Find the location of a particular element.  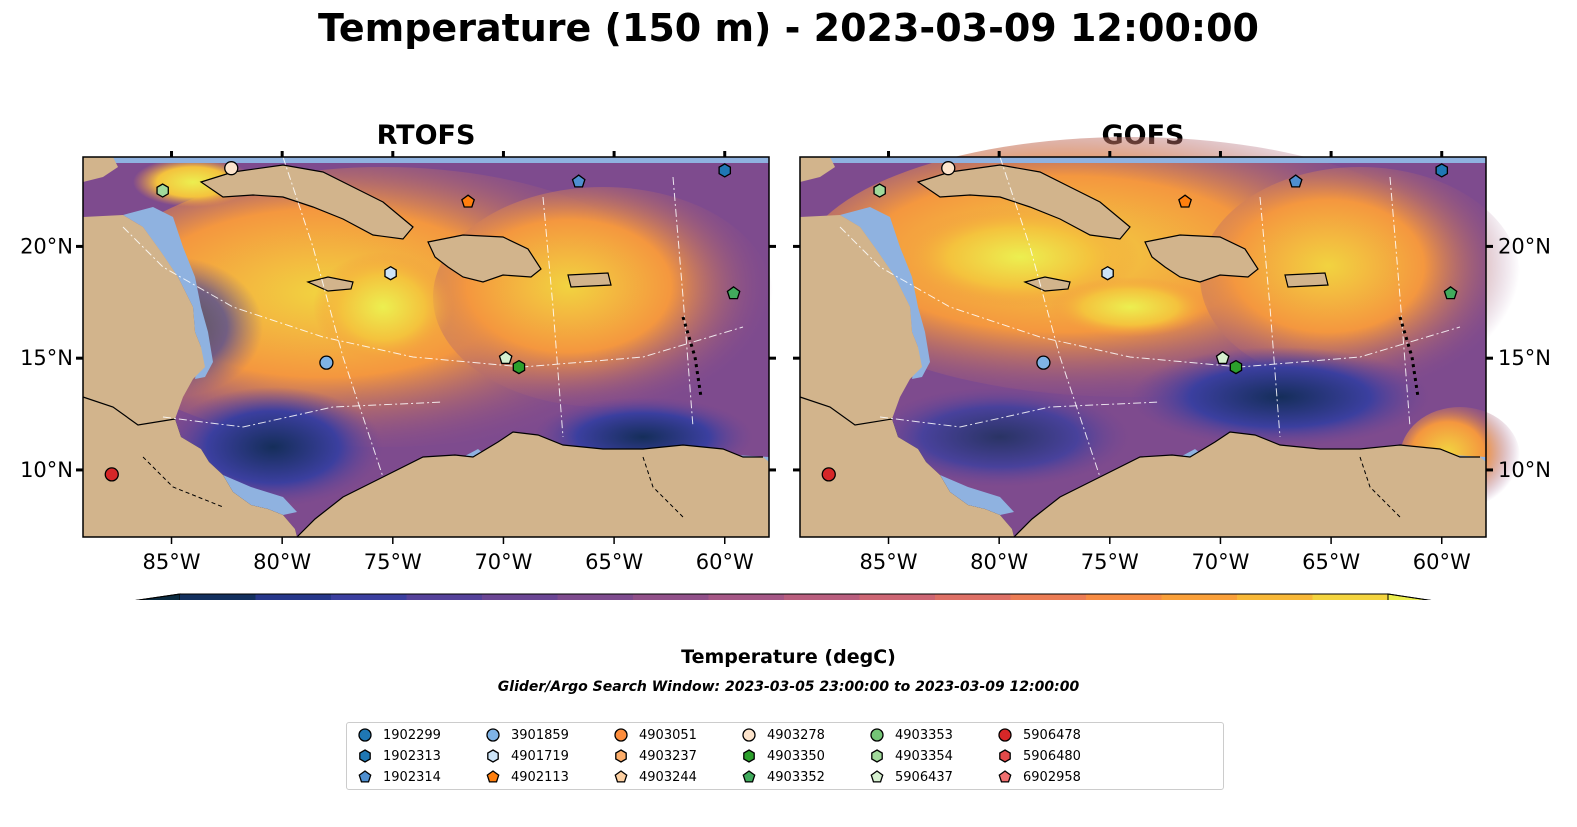

legend-label: 4903353 is located at coordinates (924, 735).